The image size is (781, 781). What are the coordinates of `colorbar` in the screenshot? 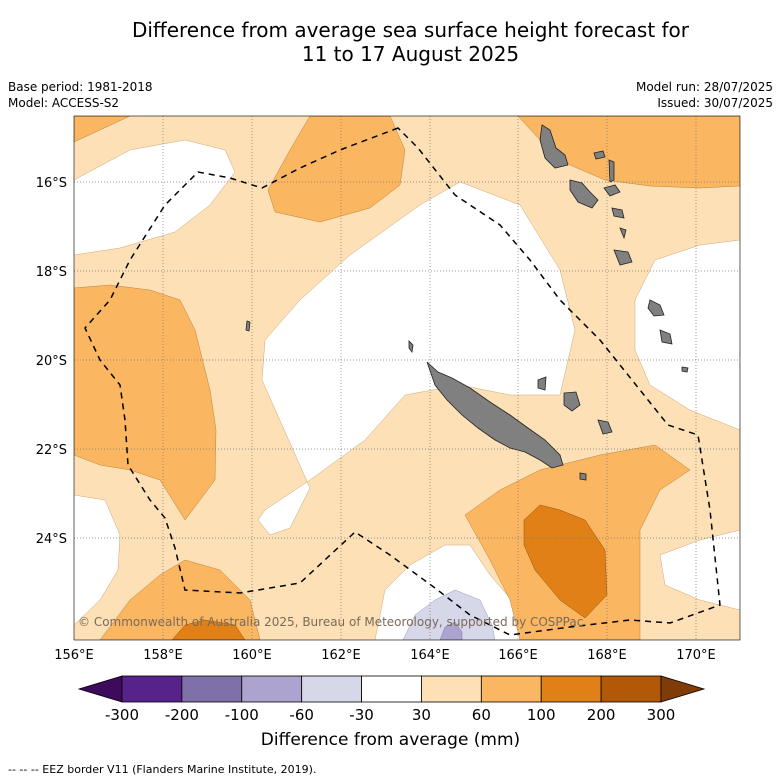 It's located at (391, 689).